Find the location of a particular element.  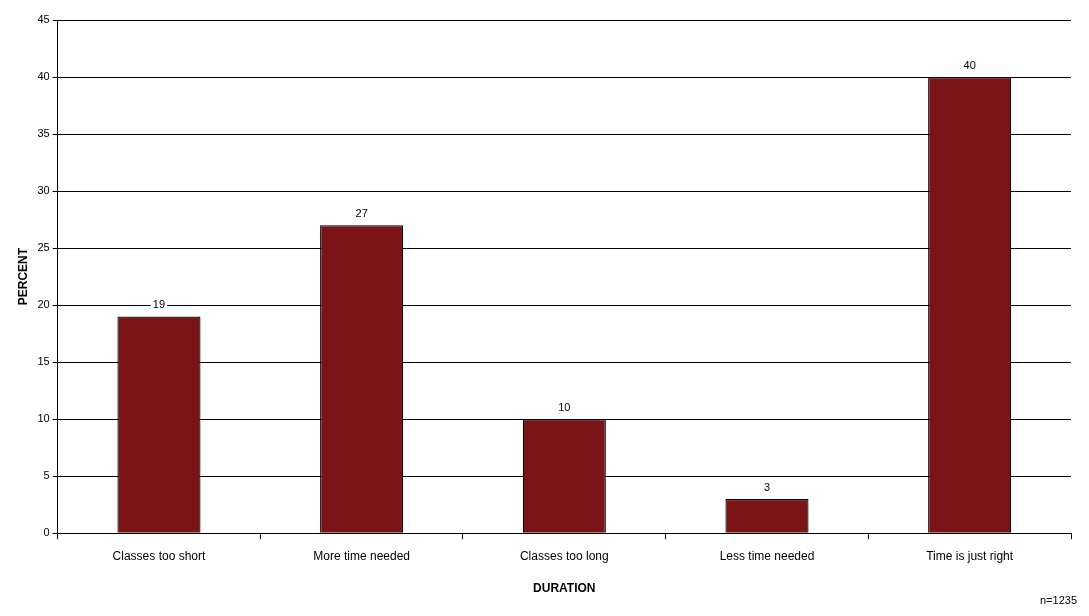

y-tick-label: 10 is located at coordinates (43, 418).